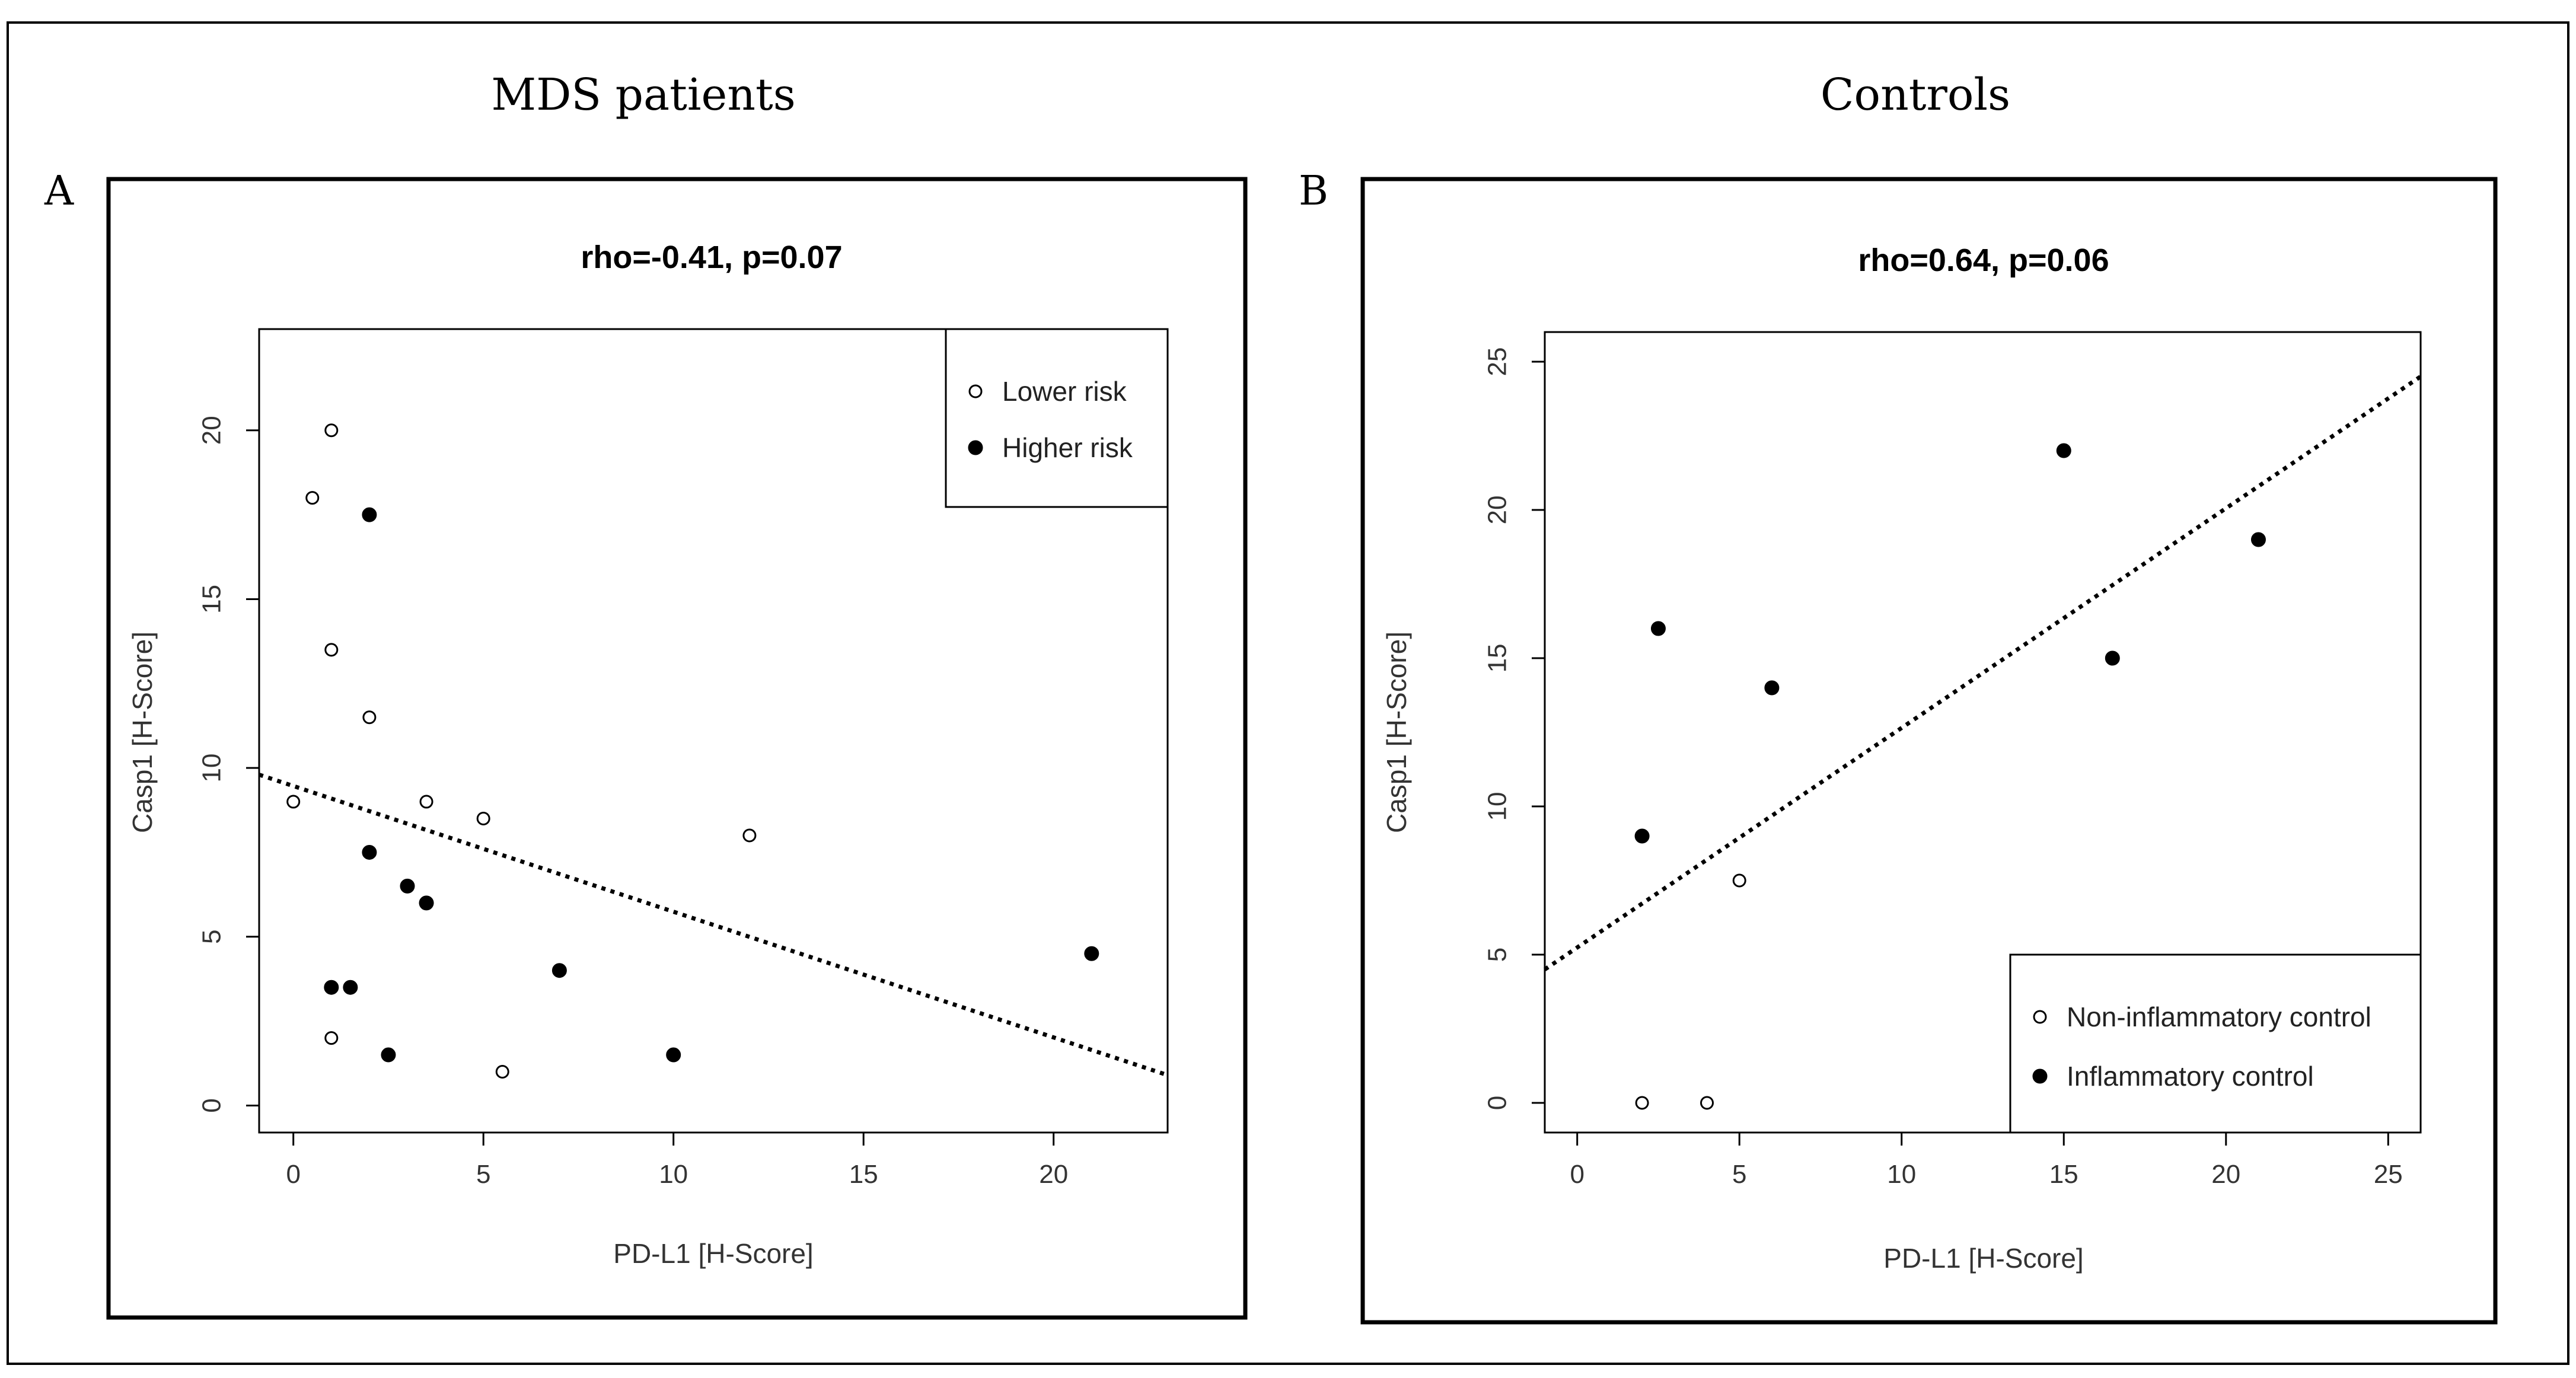 The height and width of the screenshot is (1378, 2576). I want to click on x-tick-label: 25, so click(2388, 1174).